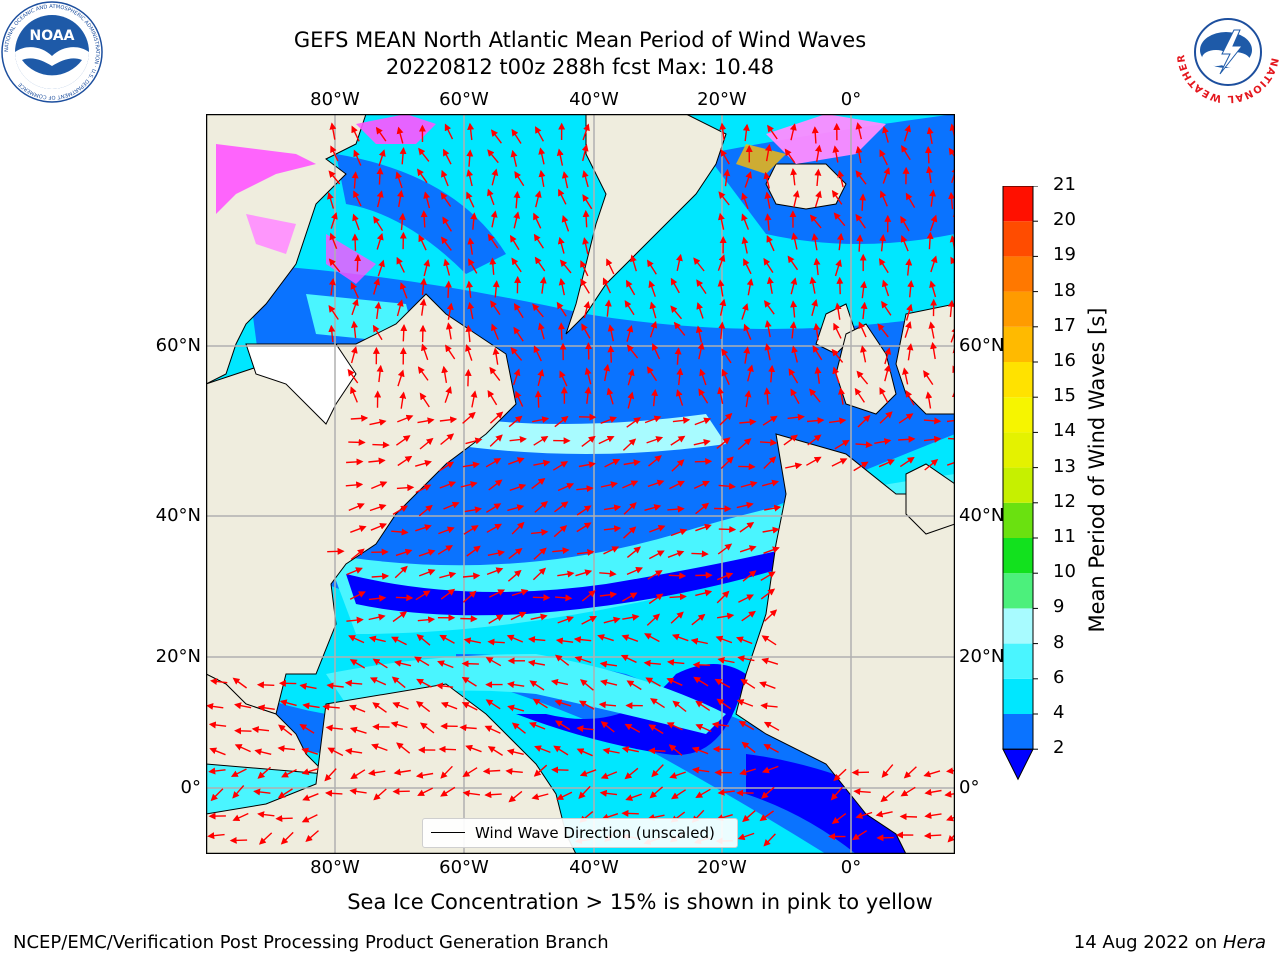 This screenshot has width=1280, height=960. I want to click on colorbar-tick-label: 12, so click(1064, 501).